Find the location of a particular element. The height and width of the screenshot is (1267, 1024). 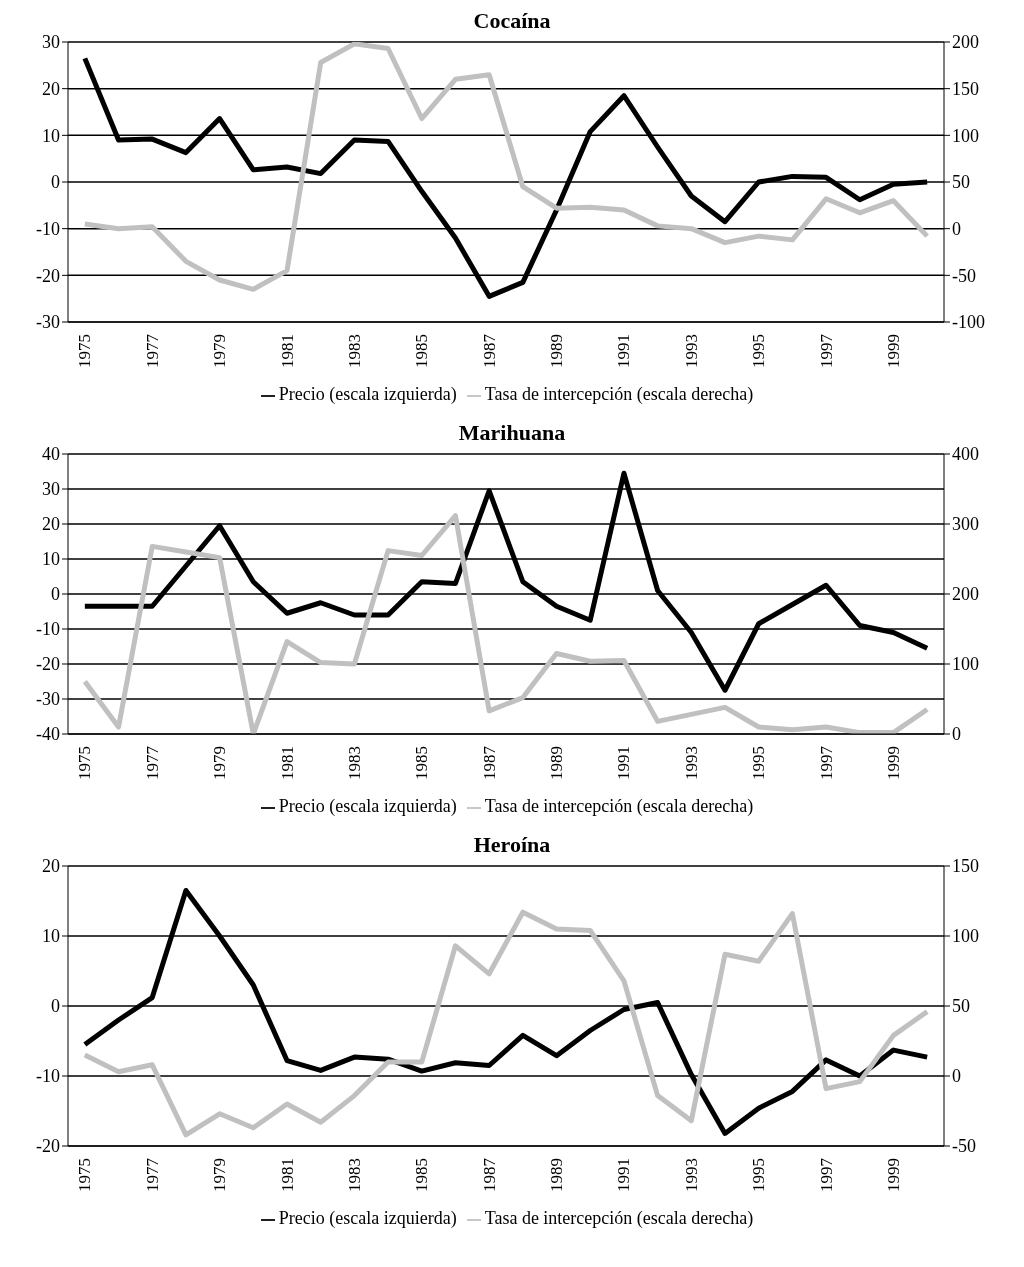

y2-tick-label: -100 is located at coordinates (968, 322).